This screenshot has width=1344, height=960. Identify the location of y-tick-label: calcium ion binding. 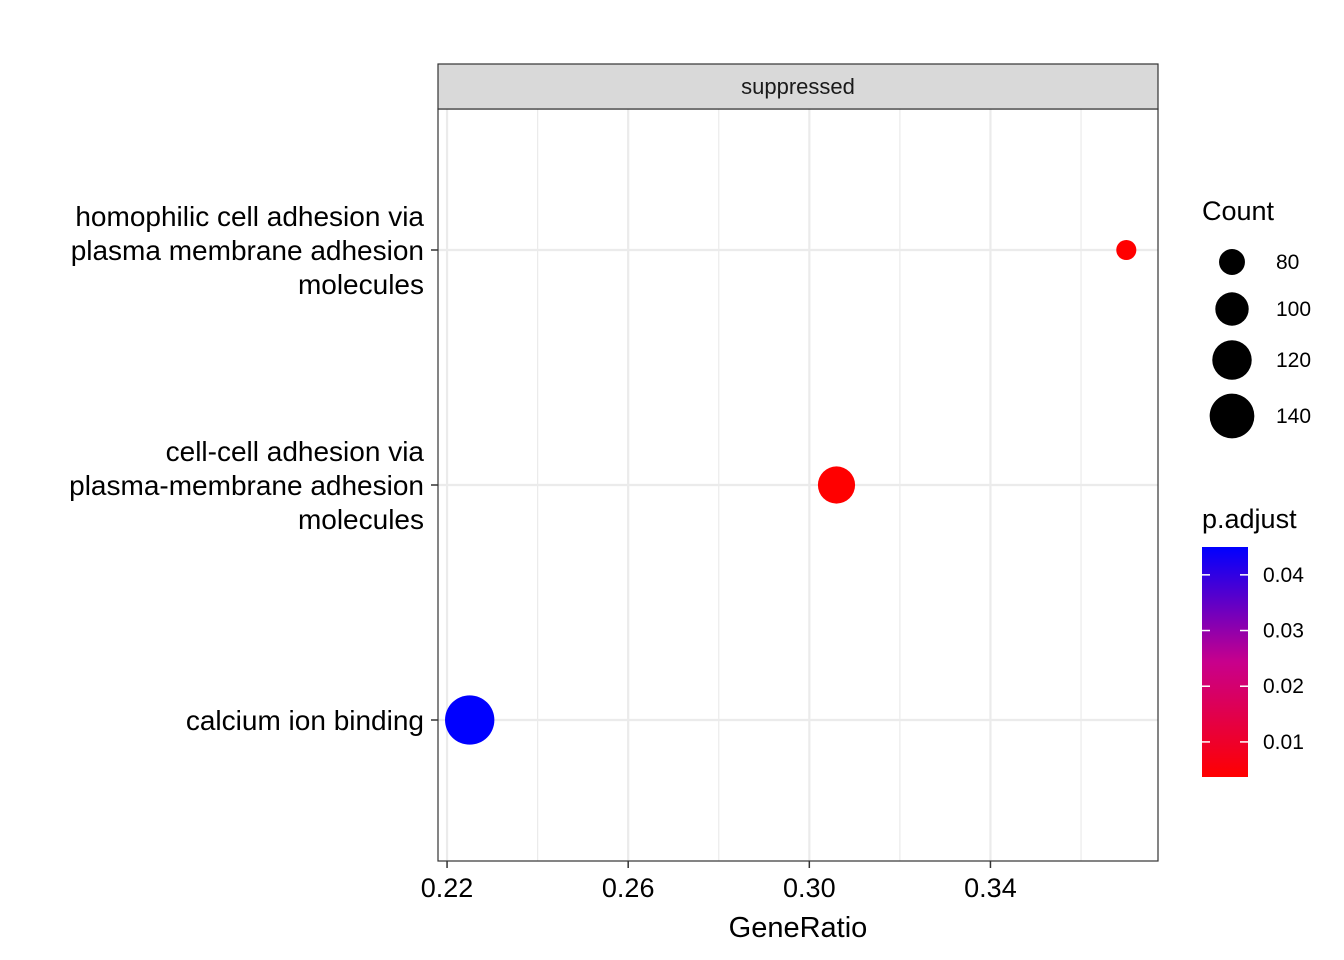
(305, 720).